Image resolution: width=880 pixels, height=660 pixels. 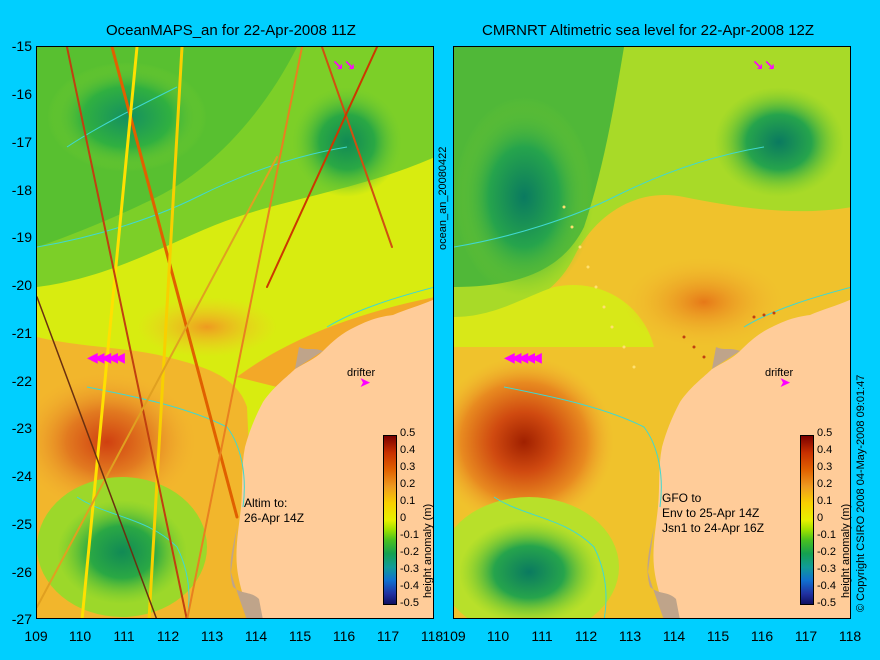 What do you see at coordinates (300, 636) in the screenshot?
I see `x-tick-label-left: 115` at bounding box center [300, 636].